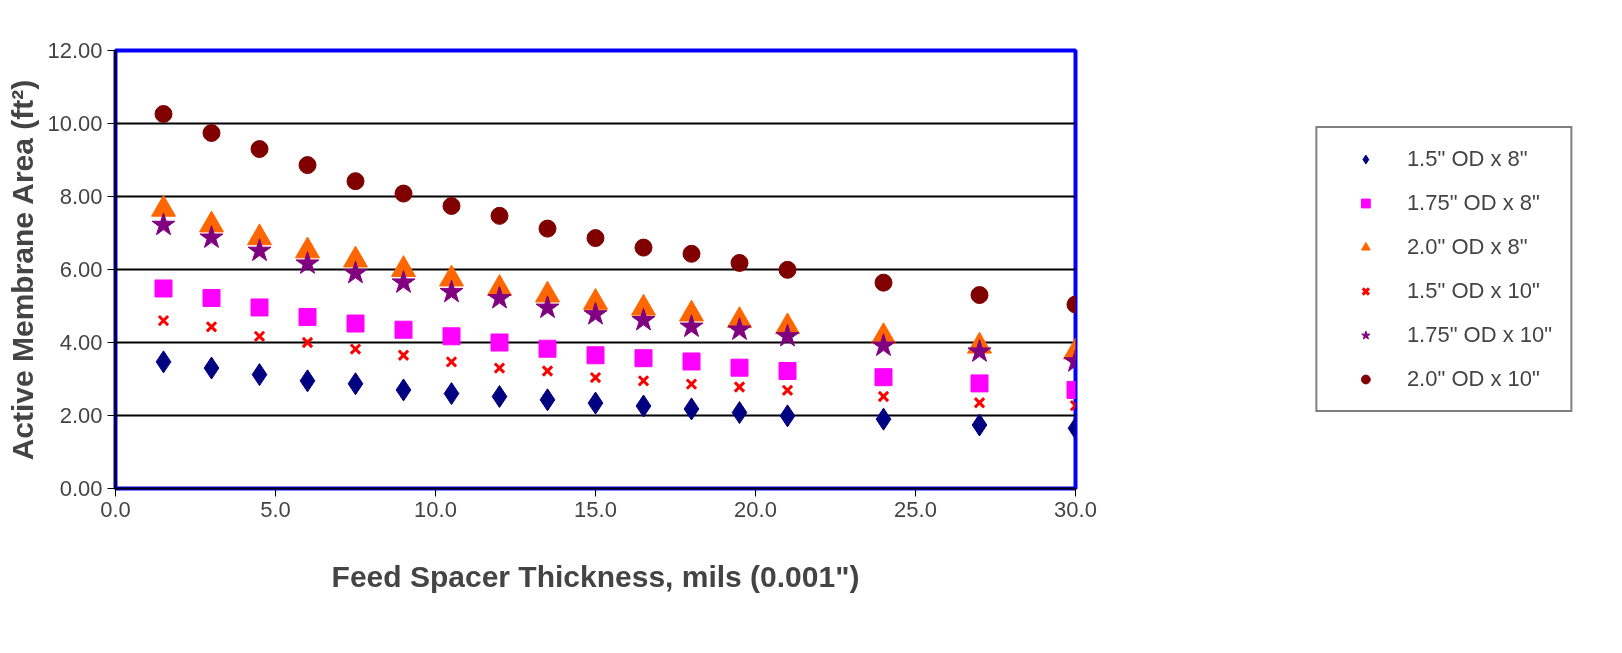  What do you see at coordinates (275, 509) in the screenshot?
I see `x-tick-label: 5.0` at bounding box center [275, 509].